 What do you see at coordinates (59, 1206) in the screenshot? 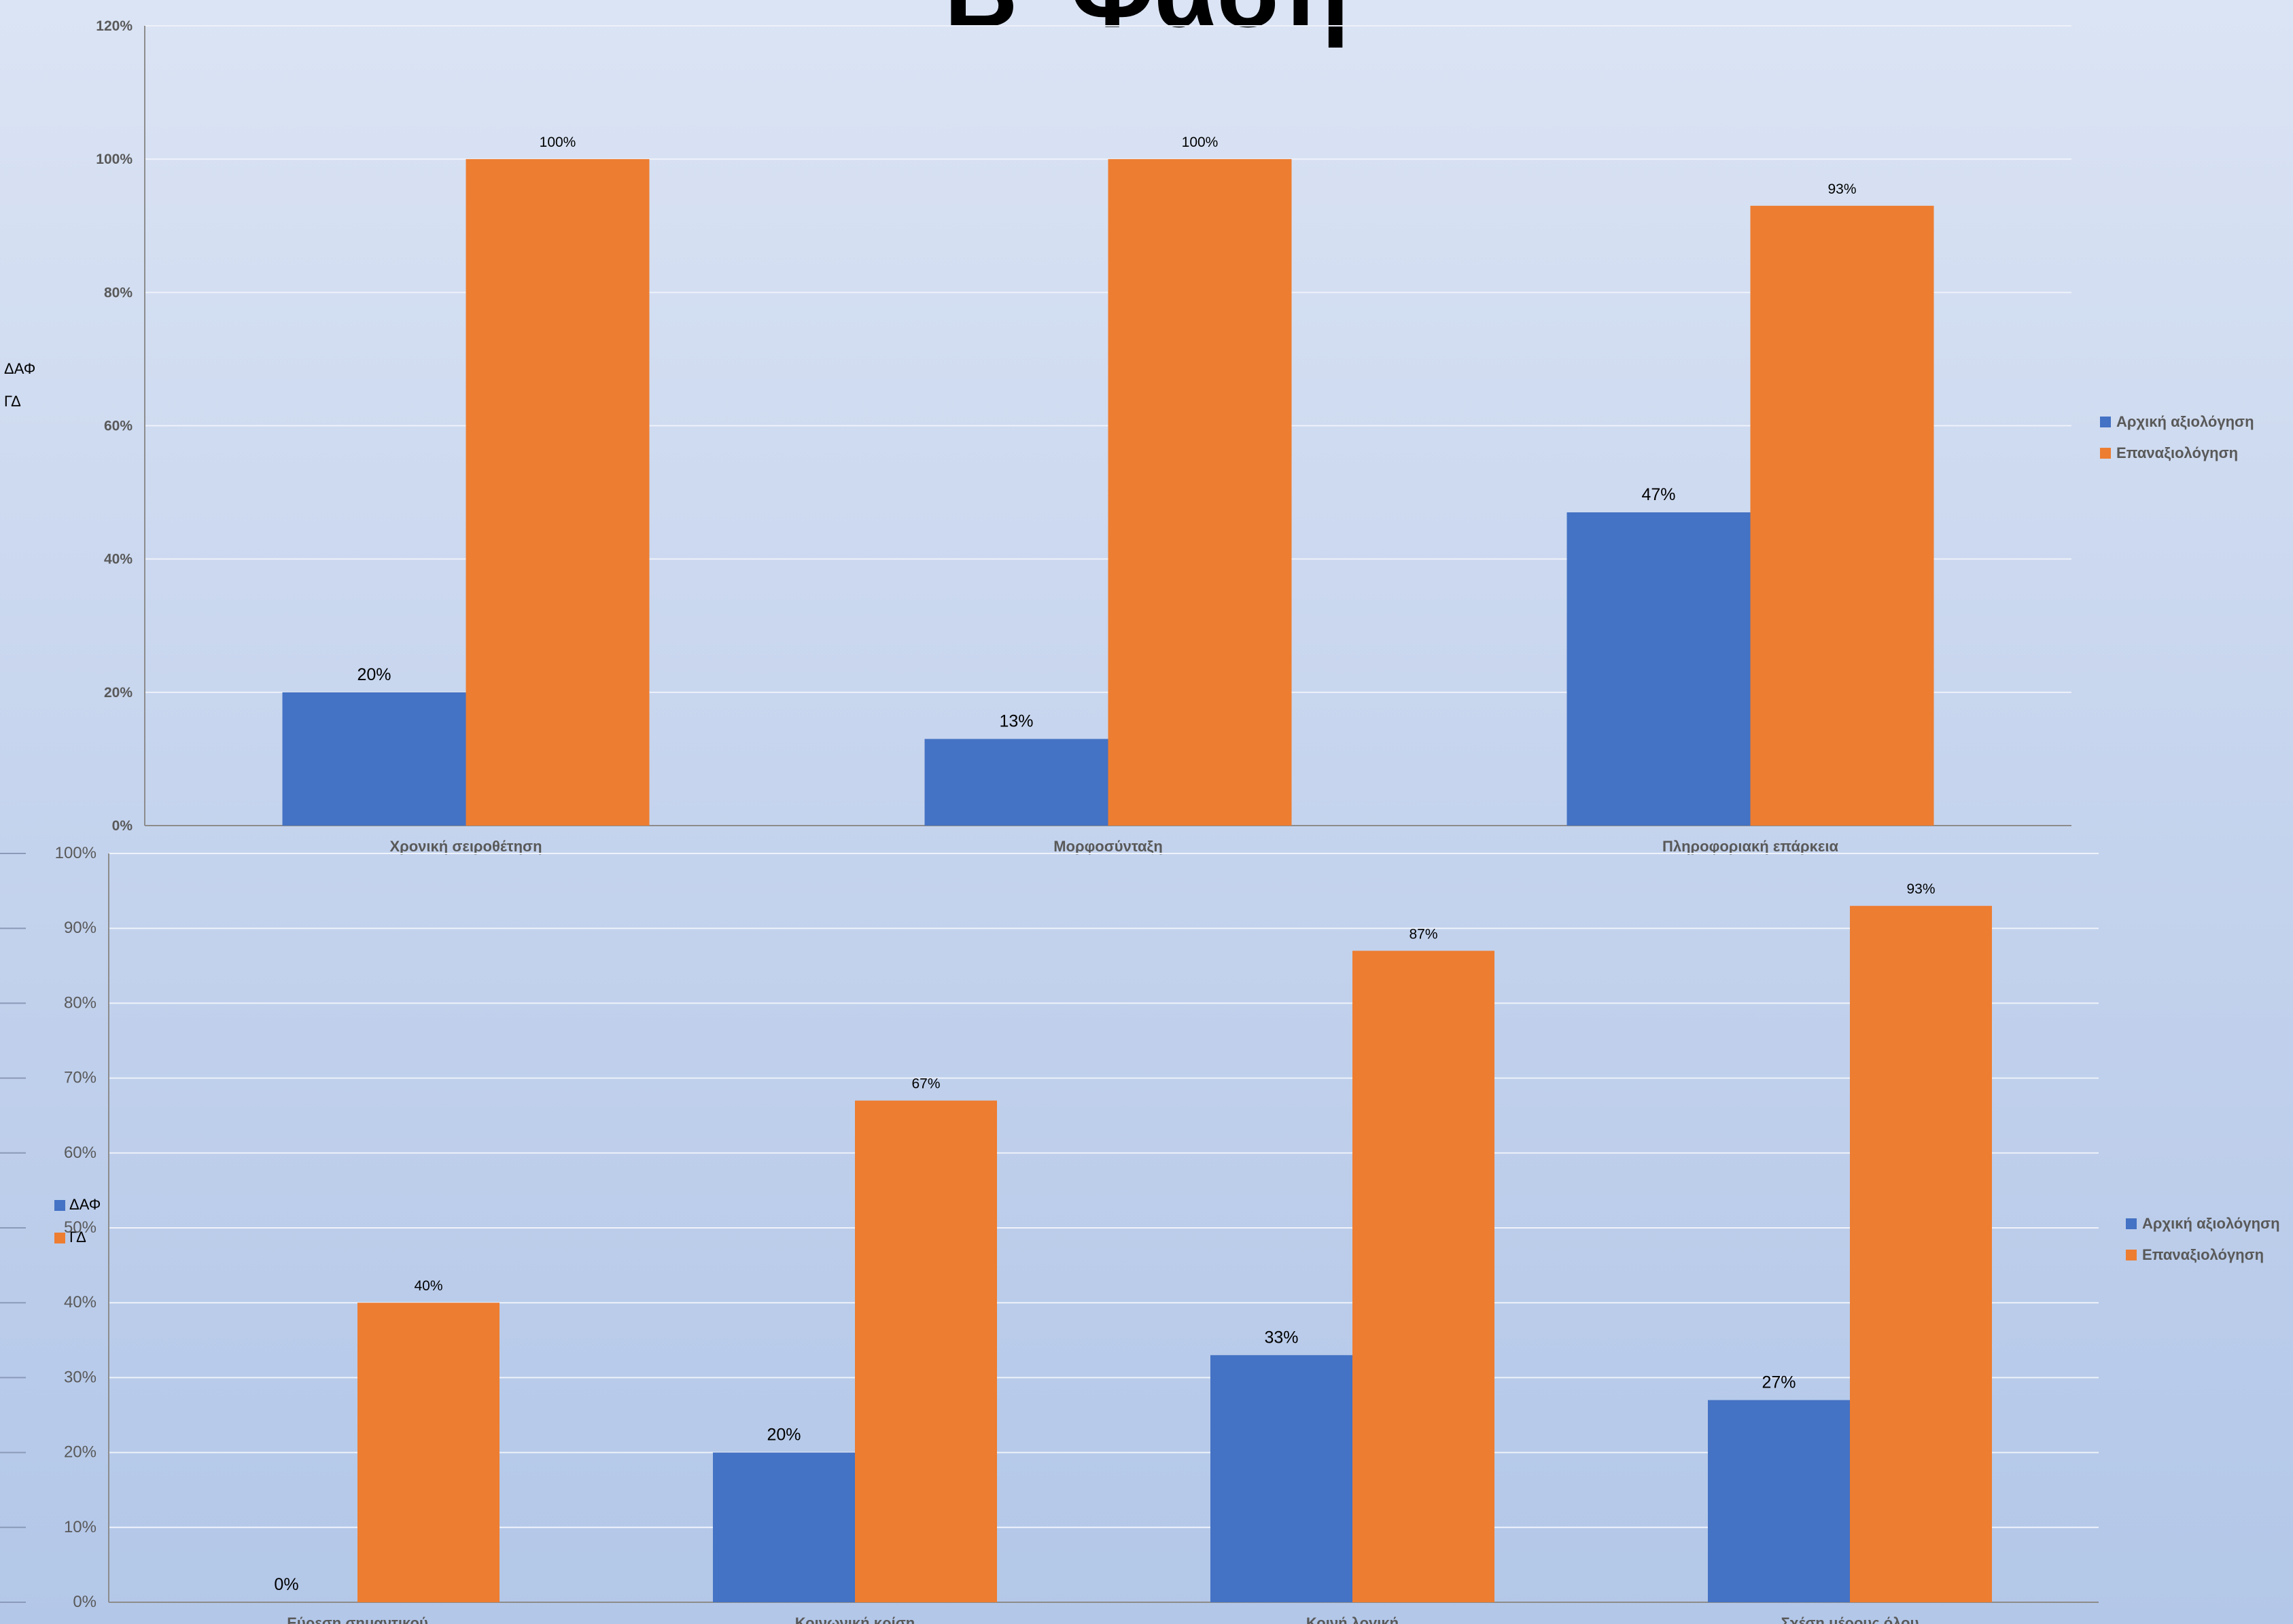
I see `legend-swatch-blue` at bounding box center [59, 1206].